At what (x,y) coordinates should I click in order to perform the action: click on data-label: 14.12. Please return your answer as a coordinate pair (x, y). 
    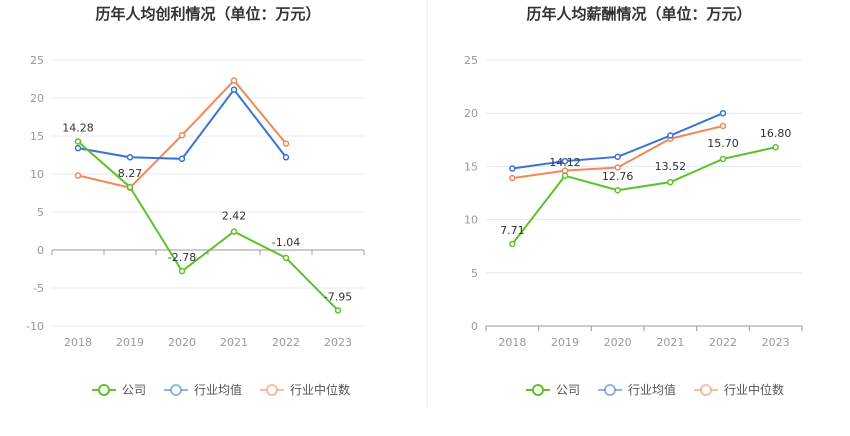
    Looking at the image, I should click on (565, 162).